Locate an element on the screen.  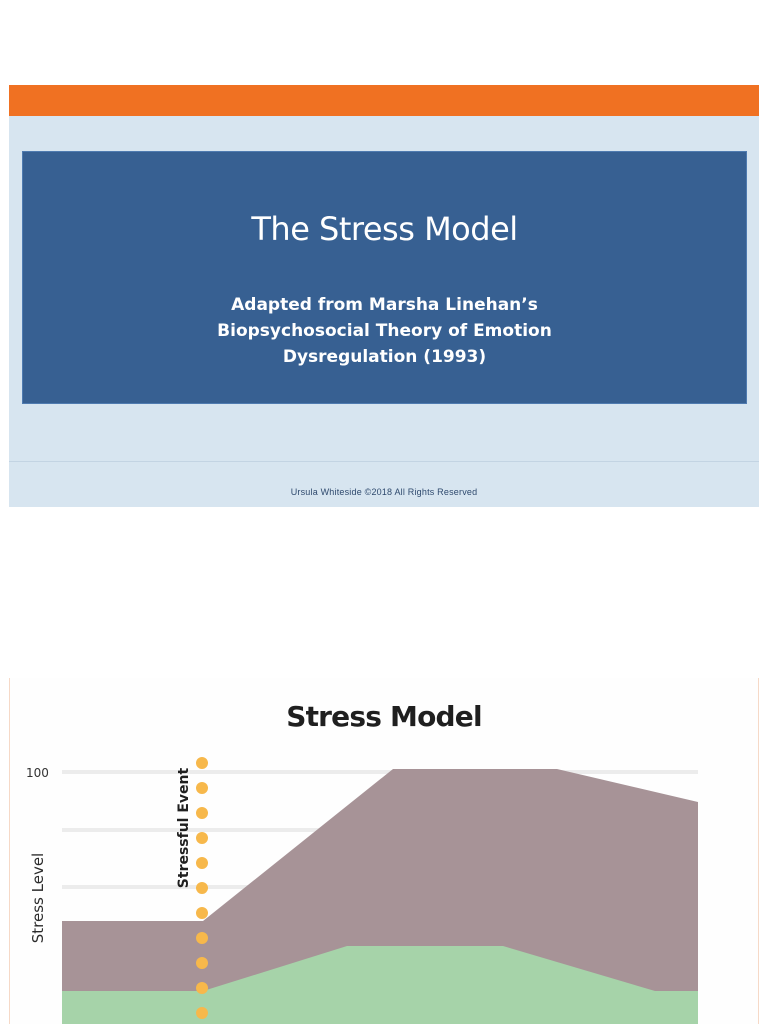
stressful-event-marker is located at coordinates (202, 888).